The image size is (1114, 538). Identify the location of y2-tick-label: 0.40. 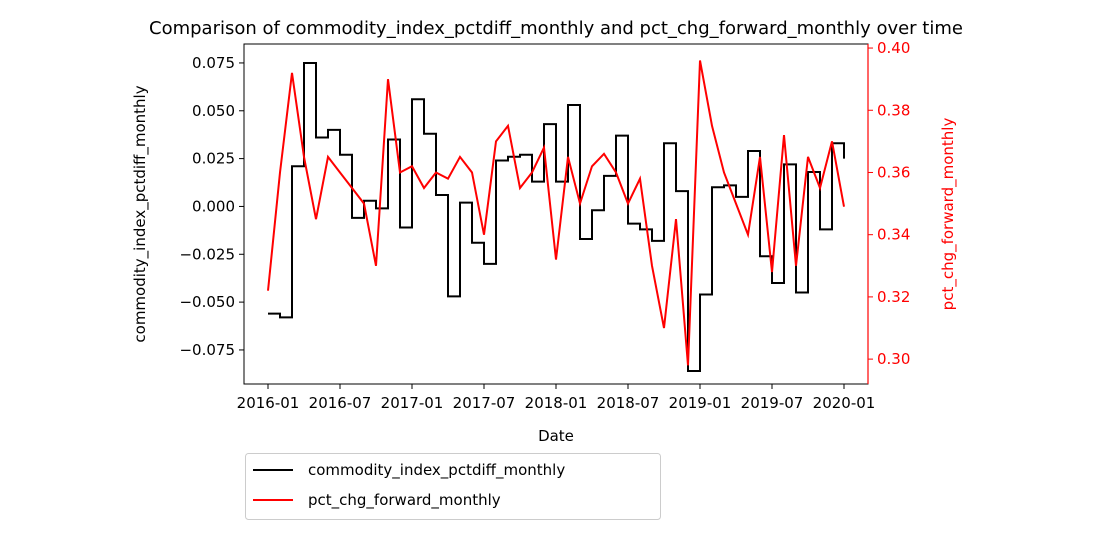
(893, 48).